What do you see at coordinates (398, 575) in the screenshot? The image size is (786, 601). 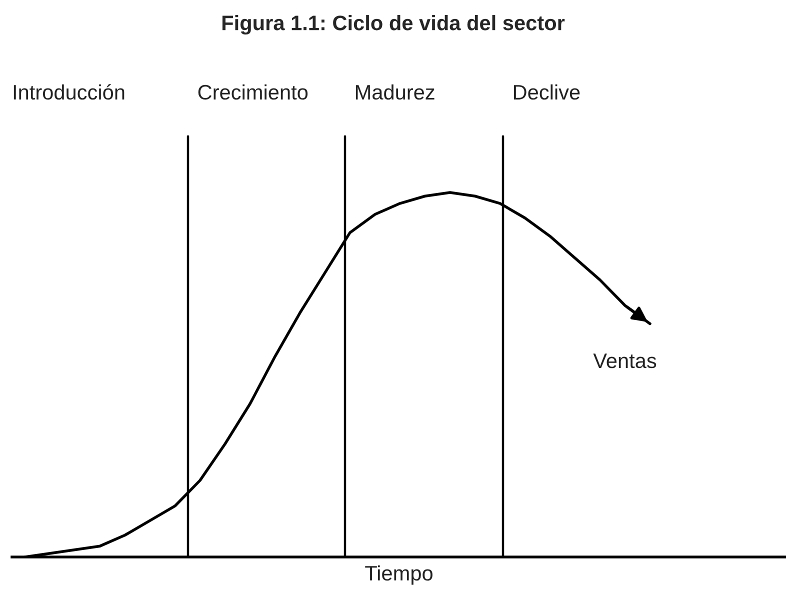 I see `x-axis-title: Tiempo` at bounding box center [398, 575].